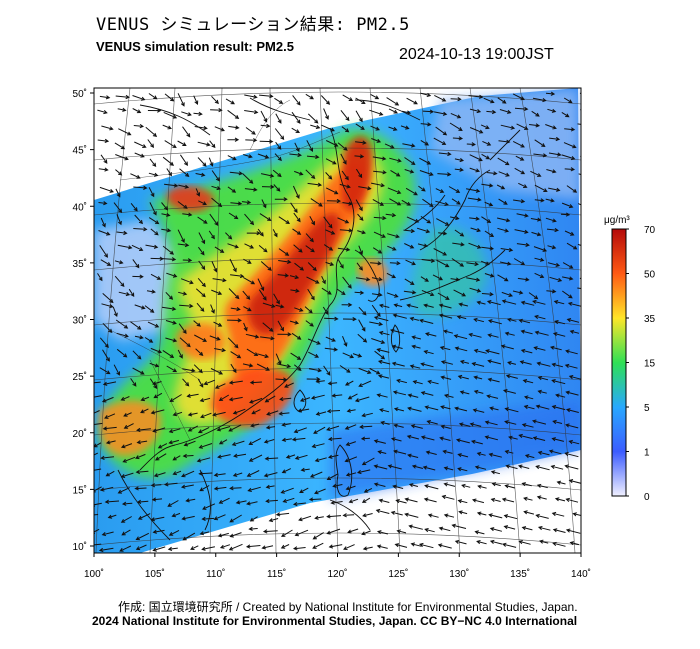 Image resolution: width=700 pixels, height=649 pixels. I want to click on lon-tick-label: 105˚, so click(155, 574).